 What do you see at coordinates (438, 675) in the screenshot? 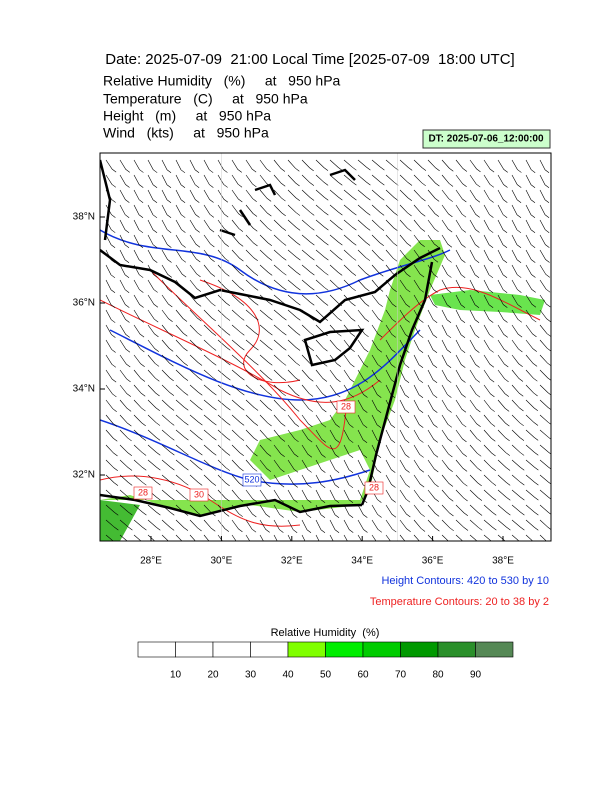
I see `colorbar-label: 80` at bounding box center [438, 675].